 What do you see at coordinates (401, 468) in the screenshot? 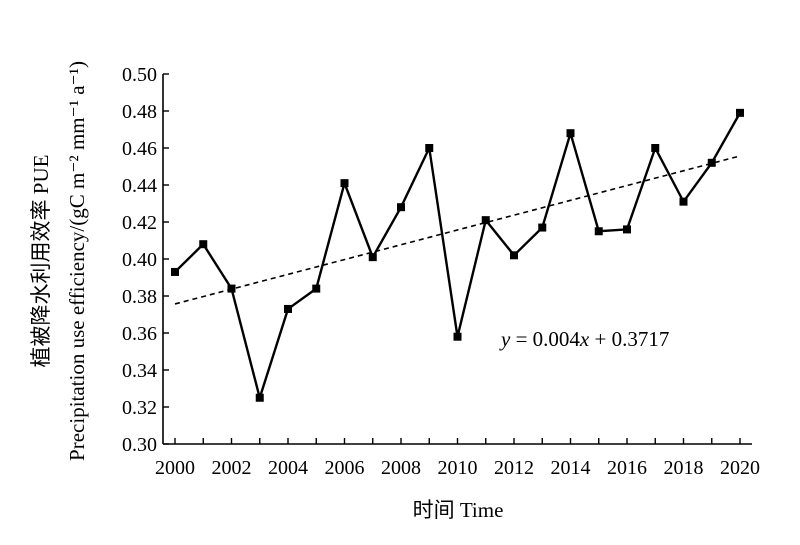
I see `x-tick-label: 2008` at bounding box center [401, 468].